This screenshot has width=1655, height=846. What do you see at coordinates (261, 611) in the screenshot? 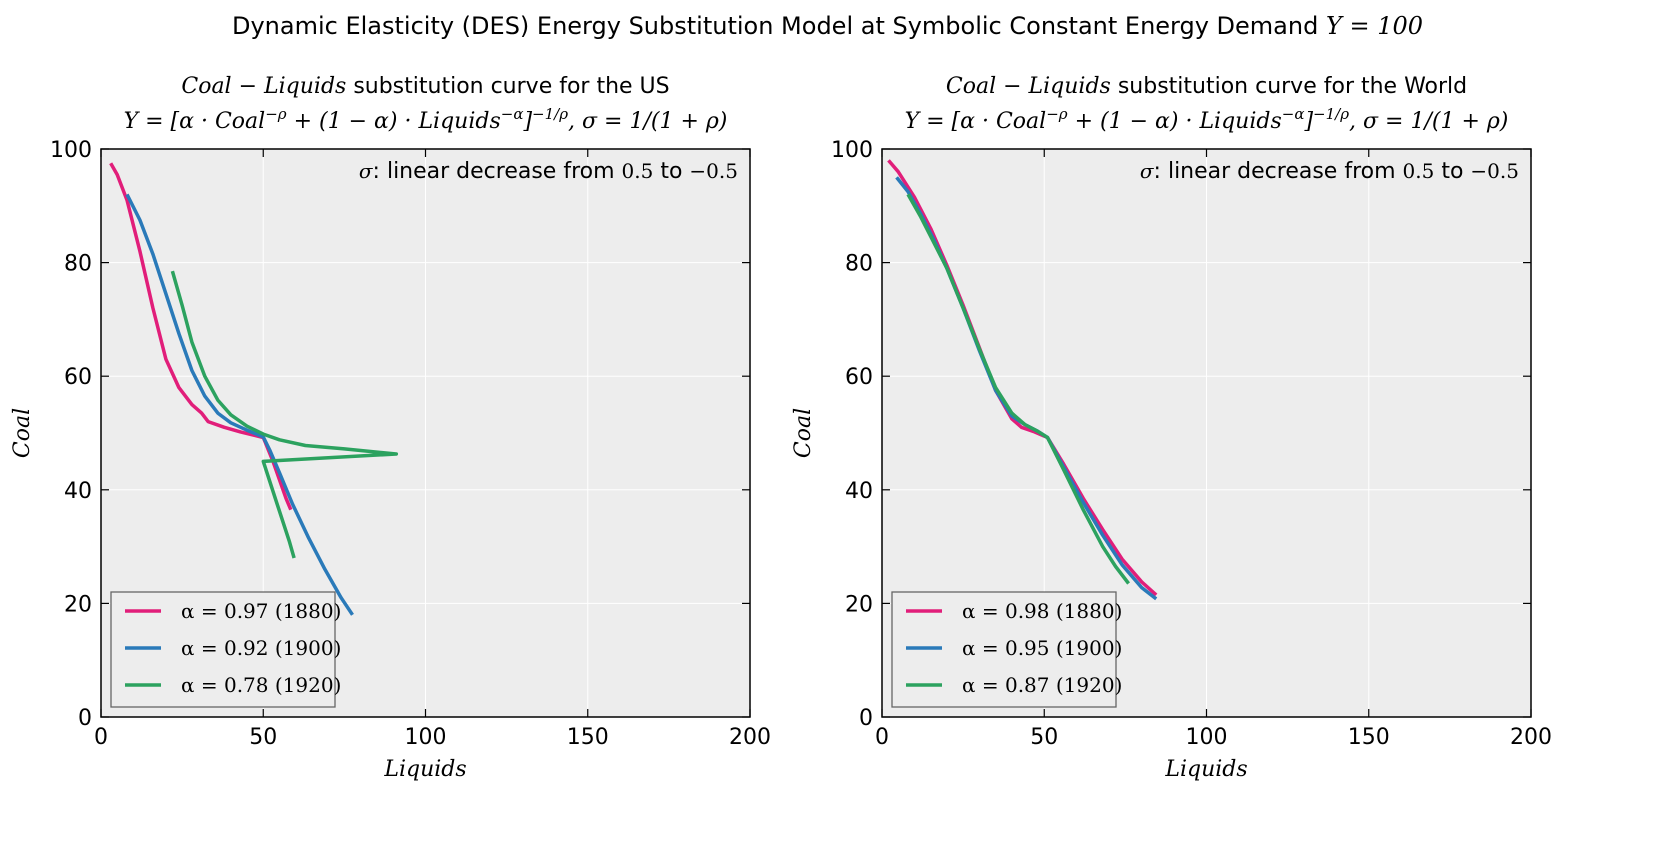
I see `legend-label-1: α = 0.97 (1880)` at bounding box center [261, 611].